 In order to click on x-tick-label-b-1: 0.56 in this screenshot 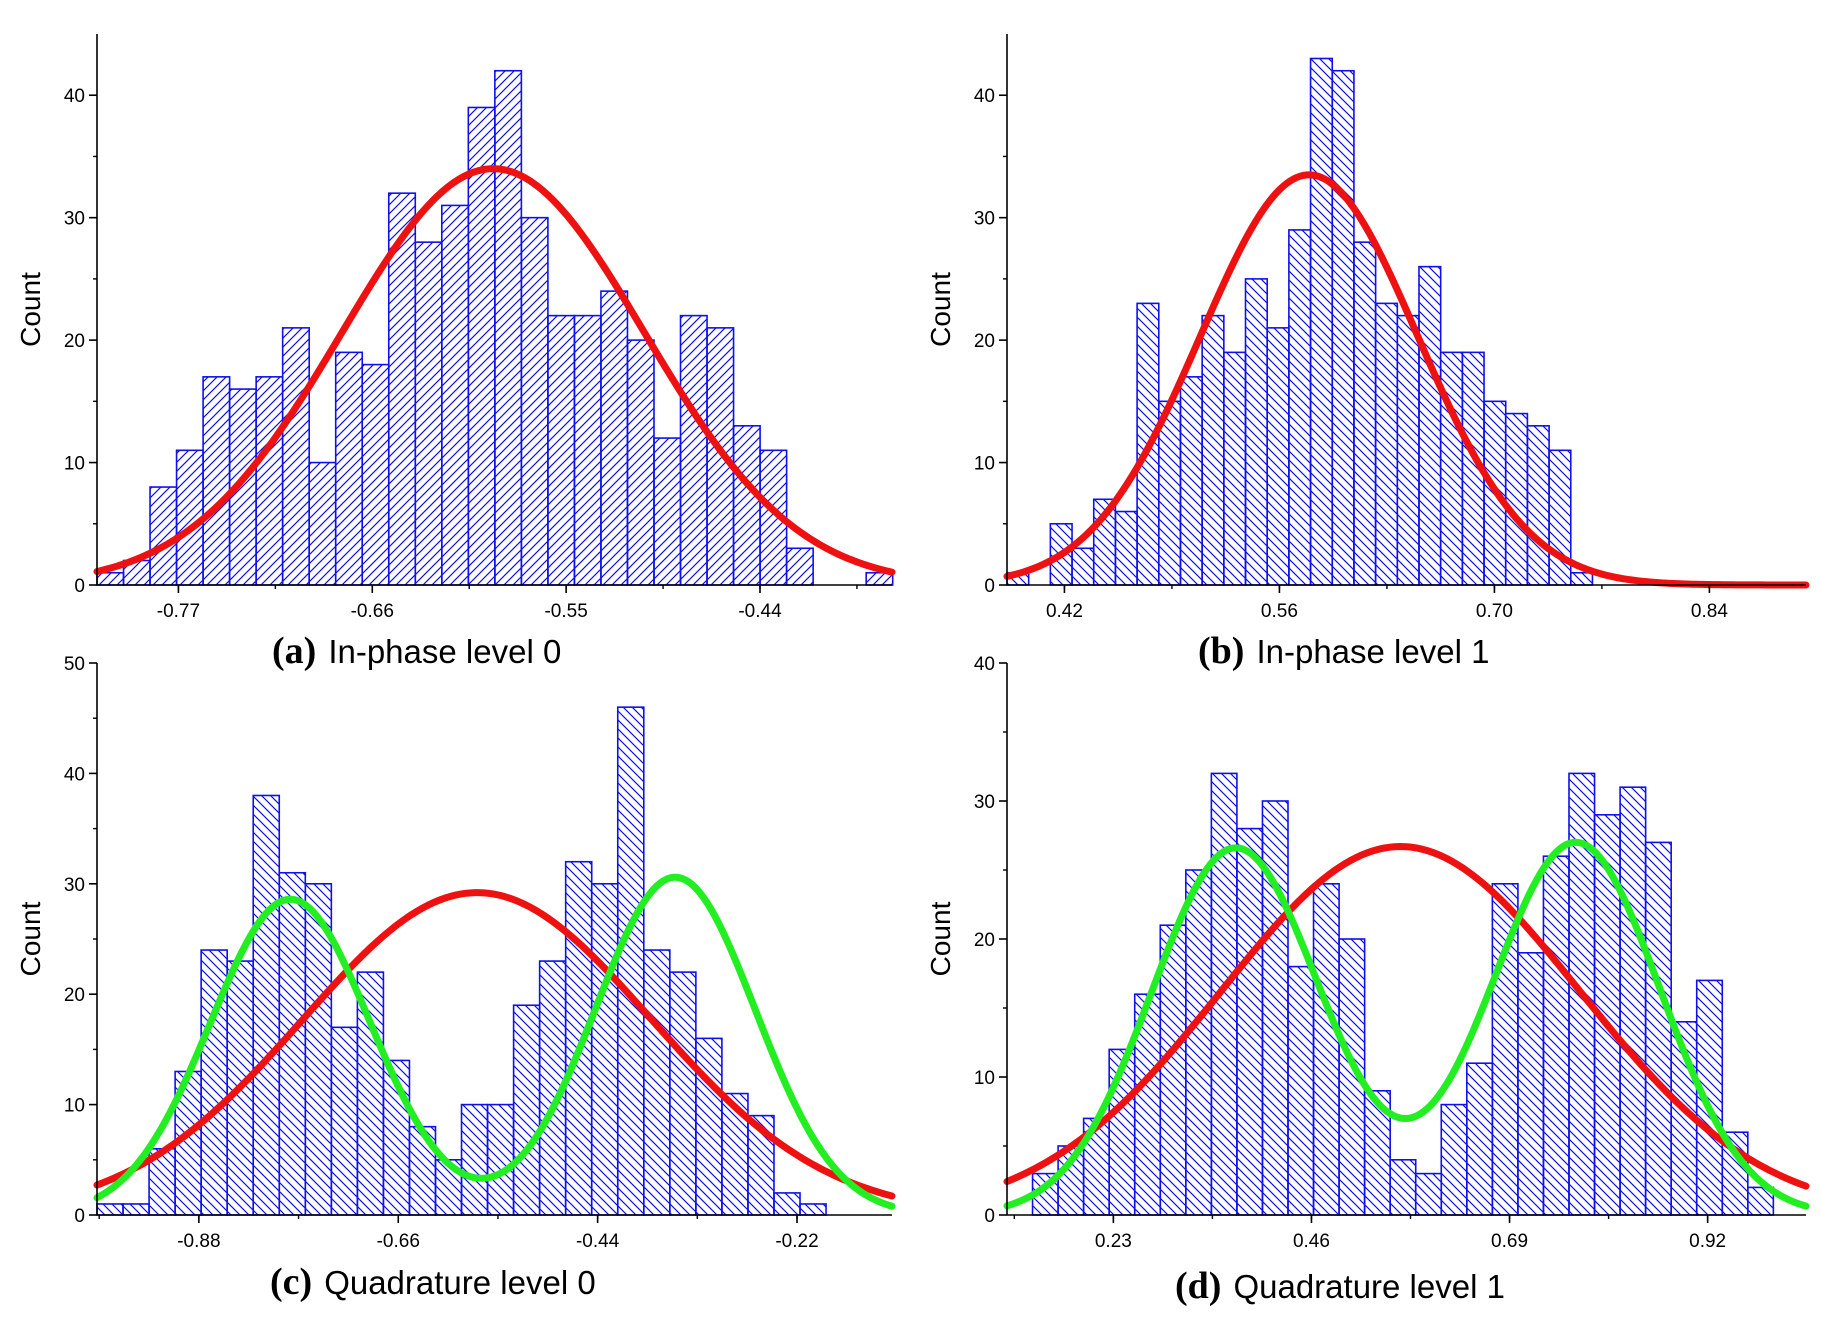, I will do `click(1279, 611)`.